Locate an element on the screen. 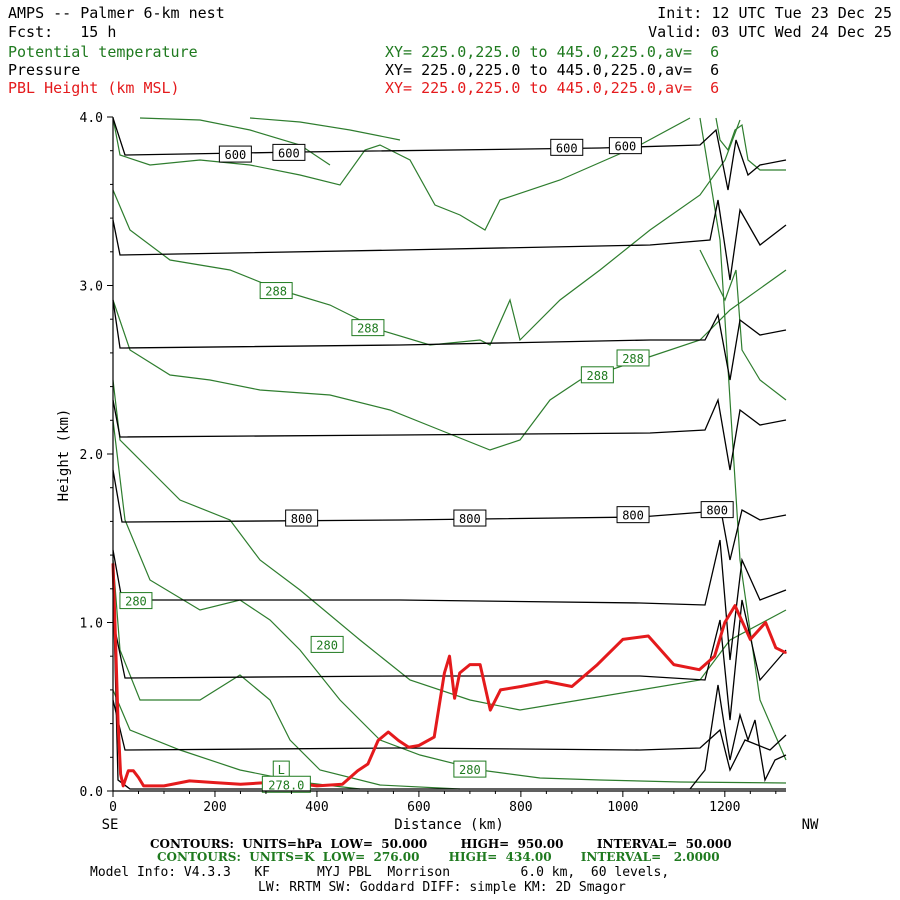 This screenshot has height=900, width=900. x-tick-label: 200 is located at coordinates (214, 807).